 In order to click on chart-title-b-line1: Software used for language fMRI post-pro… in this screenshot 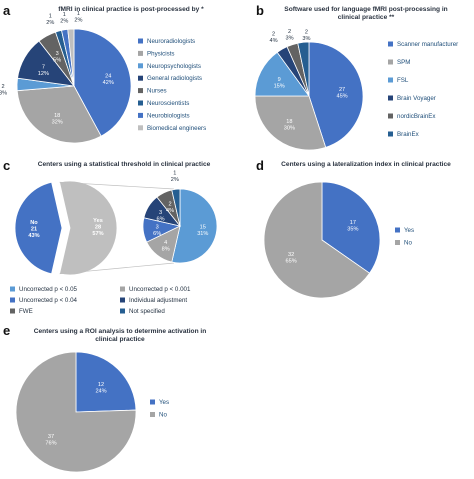, I will do `click(365, 9)`.